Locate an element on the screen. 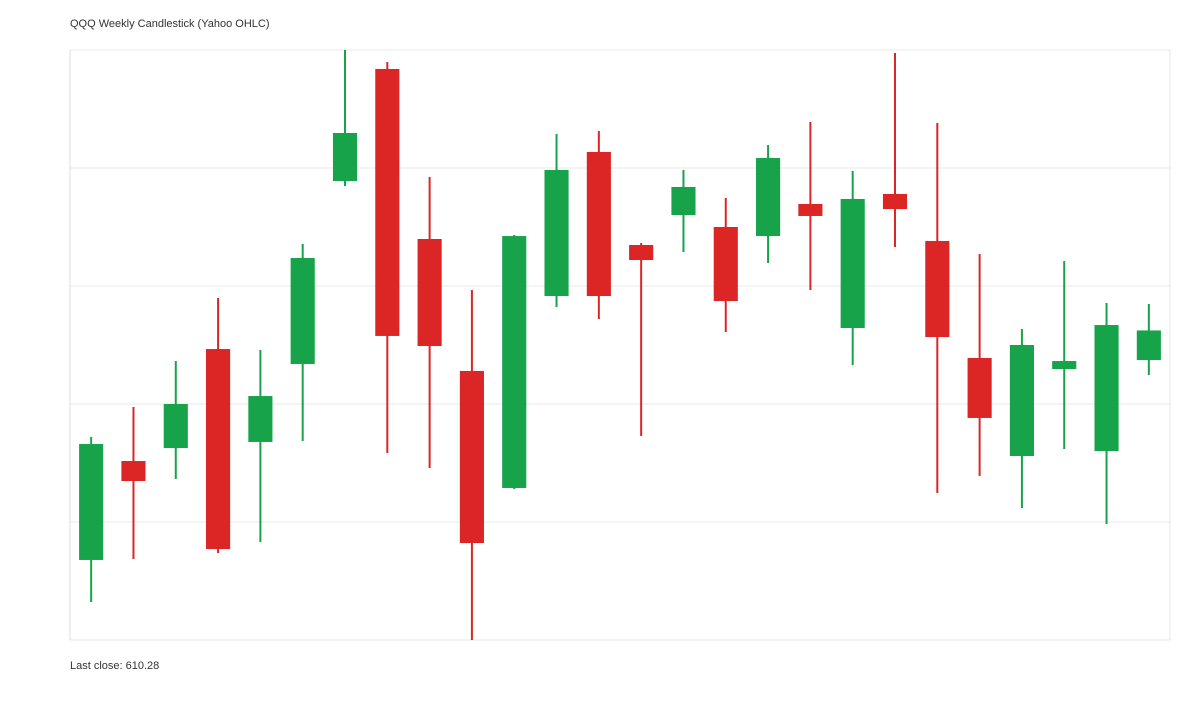 Image resolution: width=1200 pixels, height=705 pixels. footer-note: Last close: 610.28 is located at coordinates (114, 666).